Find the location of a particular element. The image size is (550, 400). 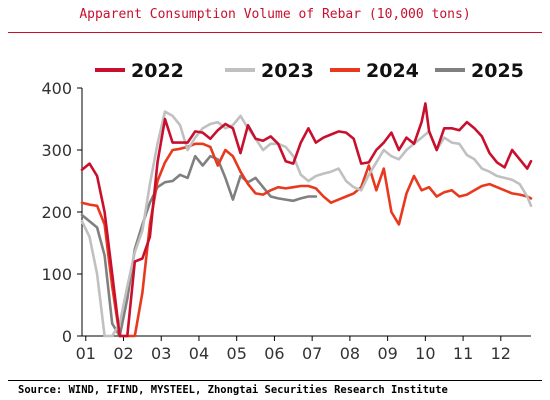

y-tick-label: 300 is located at coordinates (56, 150).